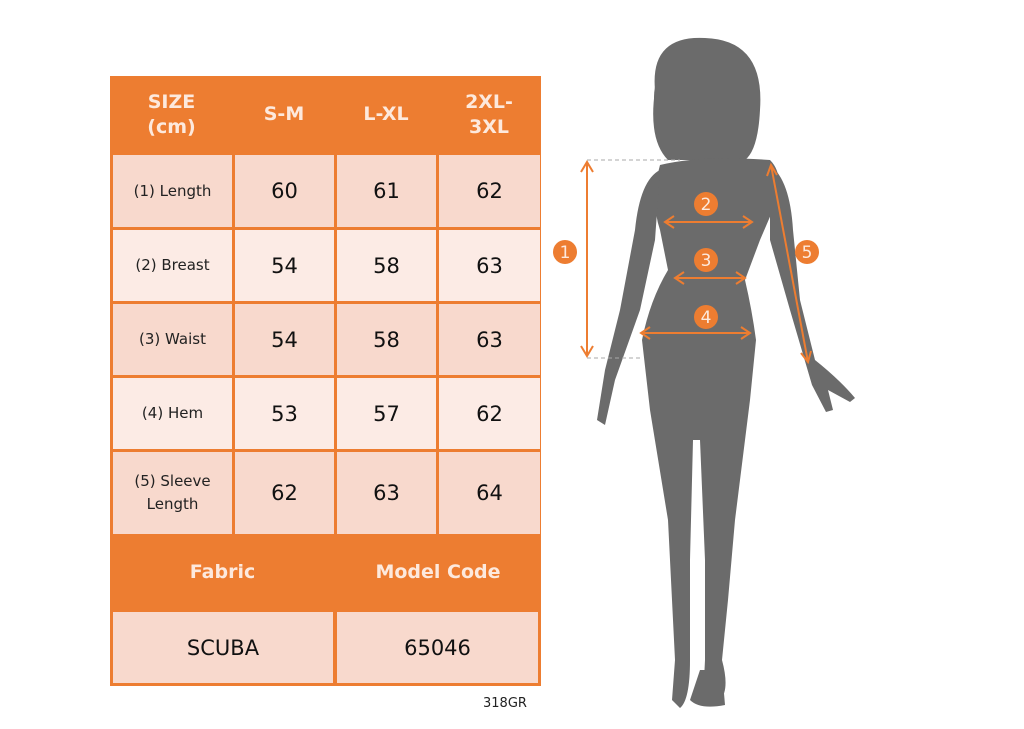  Describe the element at coordinates (172, 339) in the screenshot. I see `row-label: (3) Waist` at that location.